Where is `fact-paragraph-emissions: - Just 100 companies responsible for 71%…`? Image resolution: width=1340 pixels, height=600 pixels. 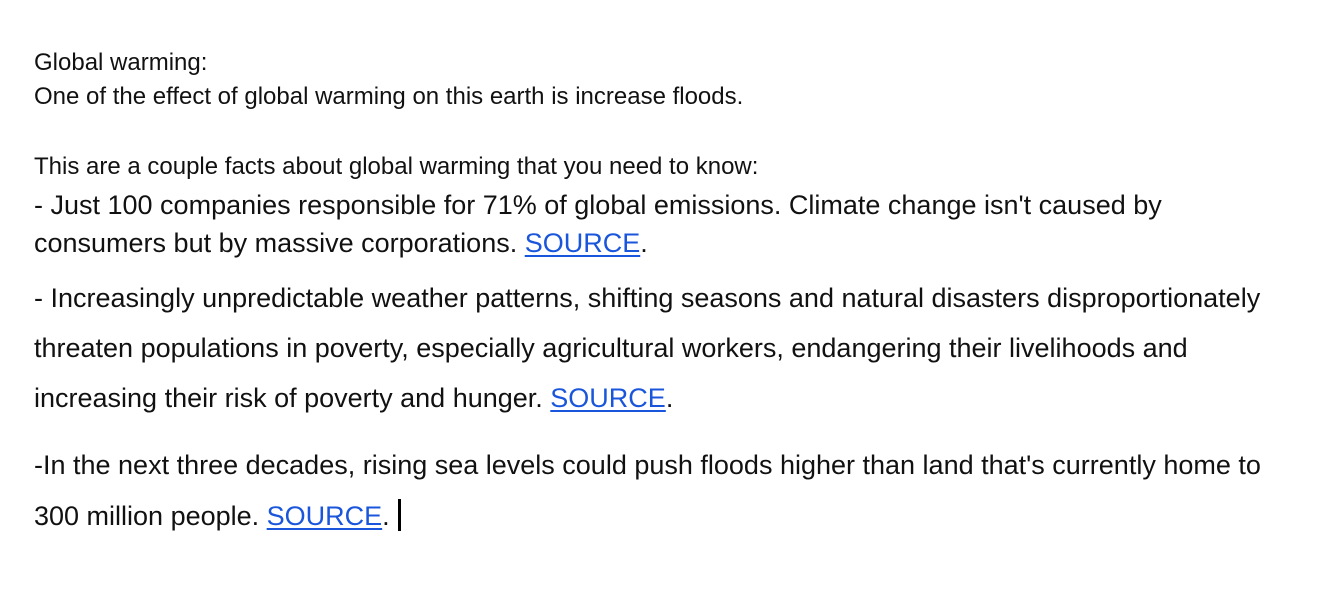
fact-paragraph-emissions: - Just 100 companies responsible for 71%… is located at coordinates (654, 224).